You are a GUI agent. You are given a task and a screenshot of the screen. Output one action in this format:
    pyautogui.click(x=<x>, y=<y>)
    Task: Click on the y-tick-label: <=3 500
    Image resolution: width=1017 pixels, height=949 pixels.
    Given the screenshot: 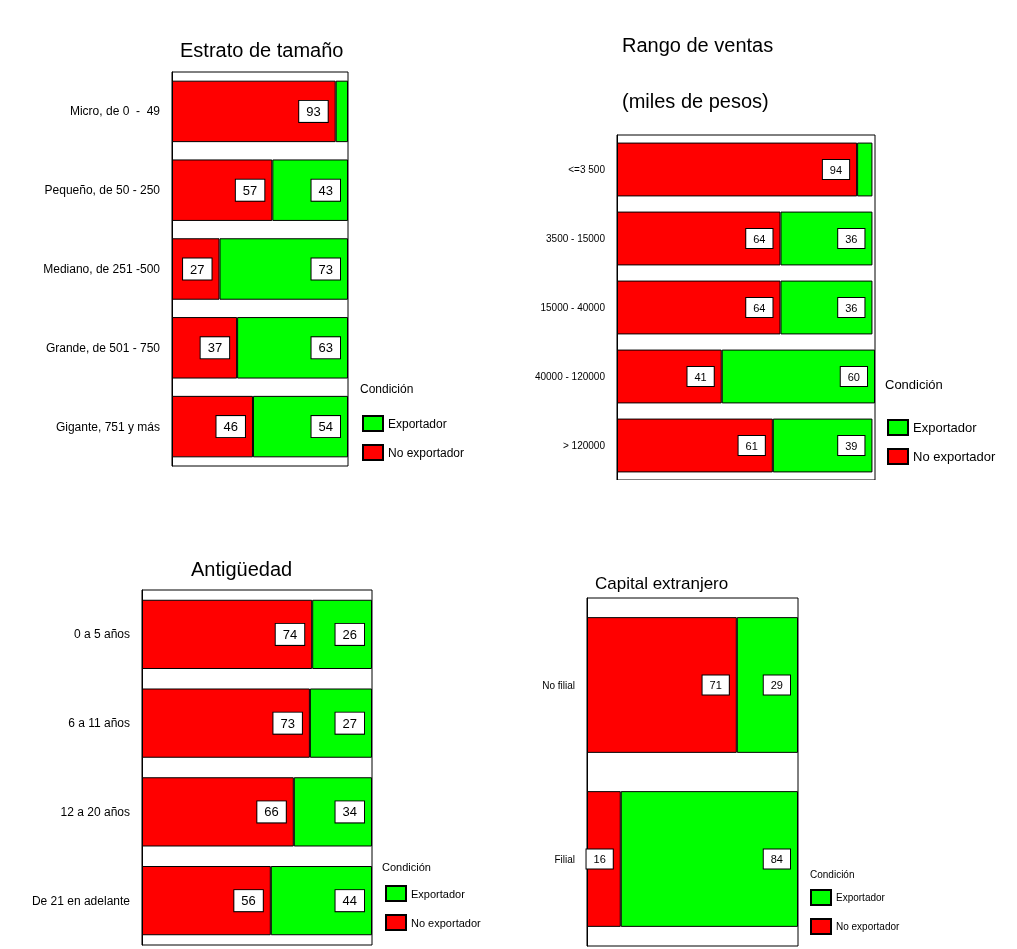 What is the action you would take?
    pyautogui.click(x=587, y=169)
    